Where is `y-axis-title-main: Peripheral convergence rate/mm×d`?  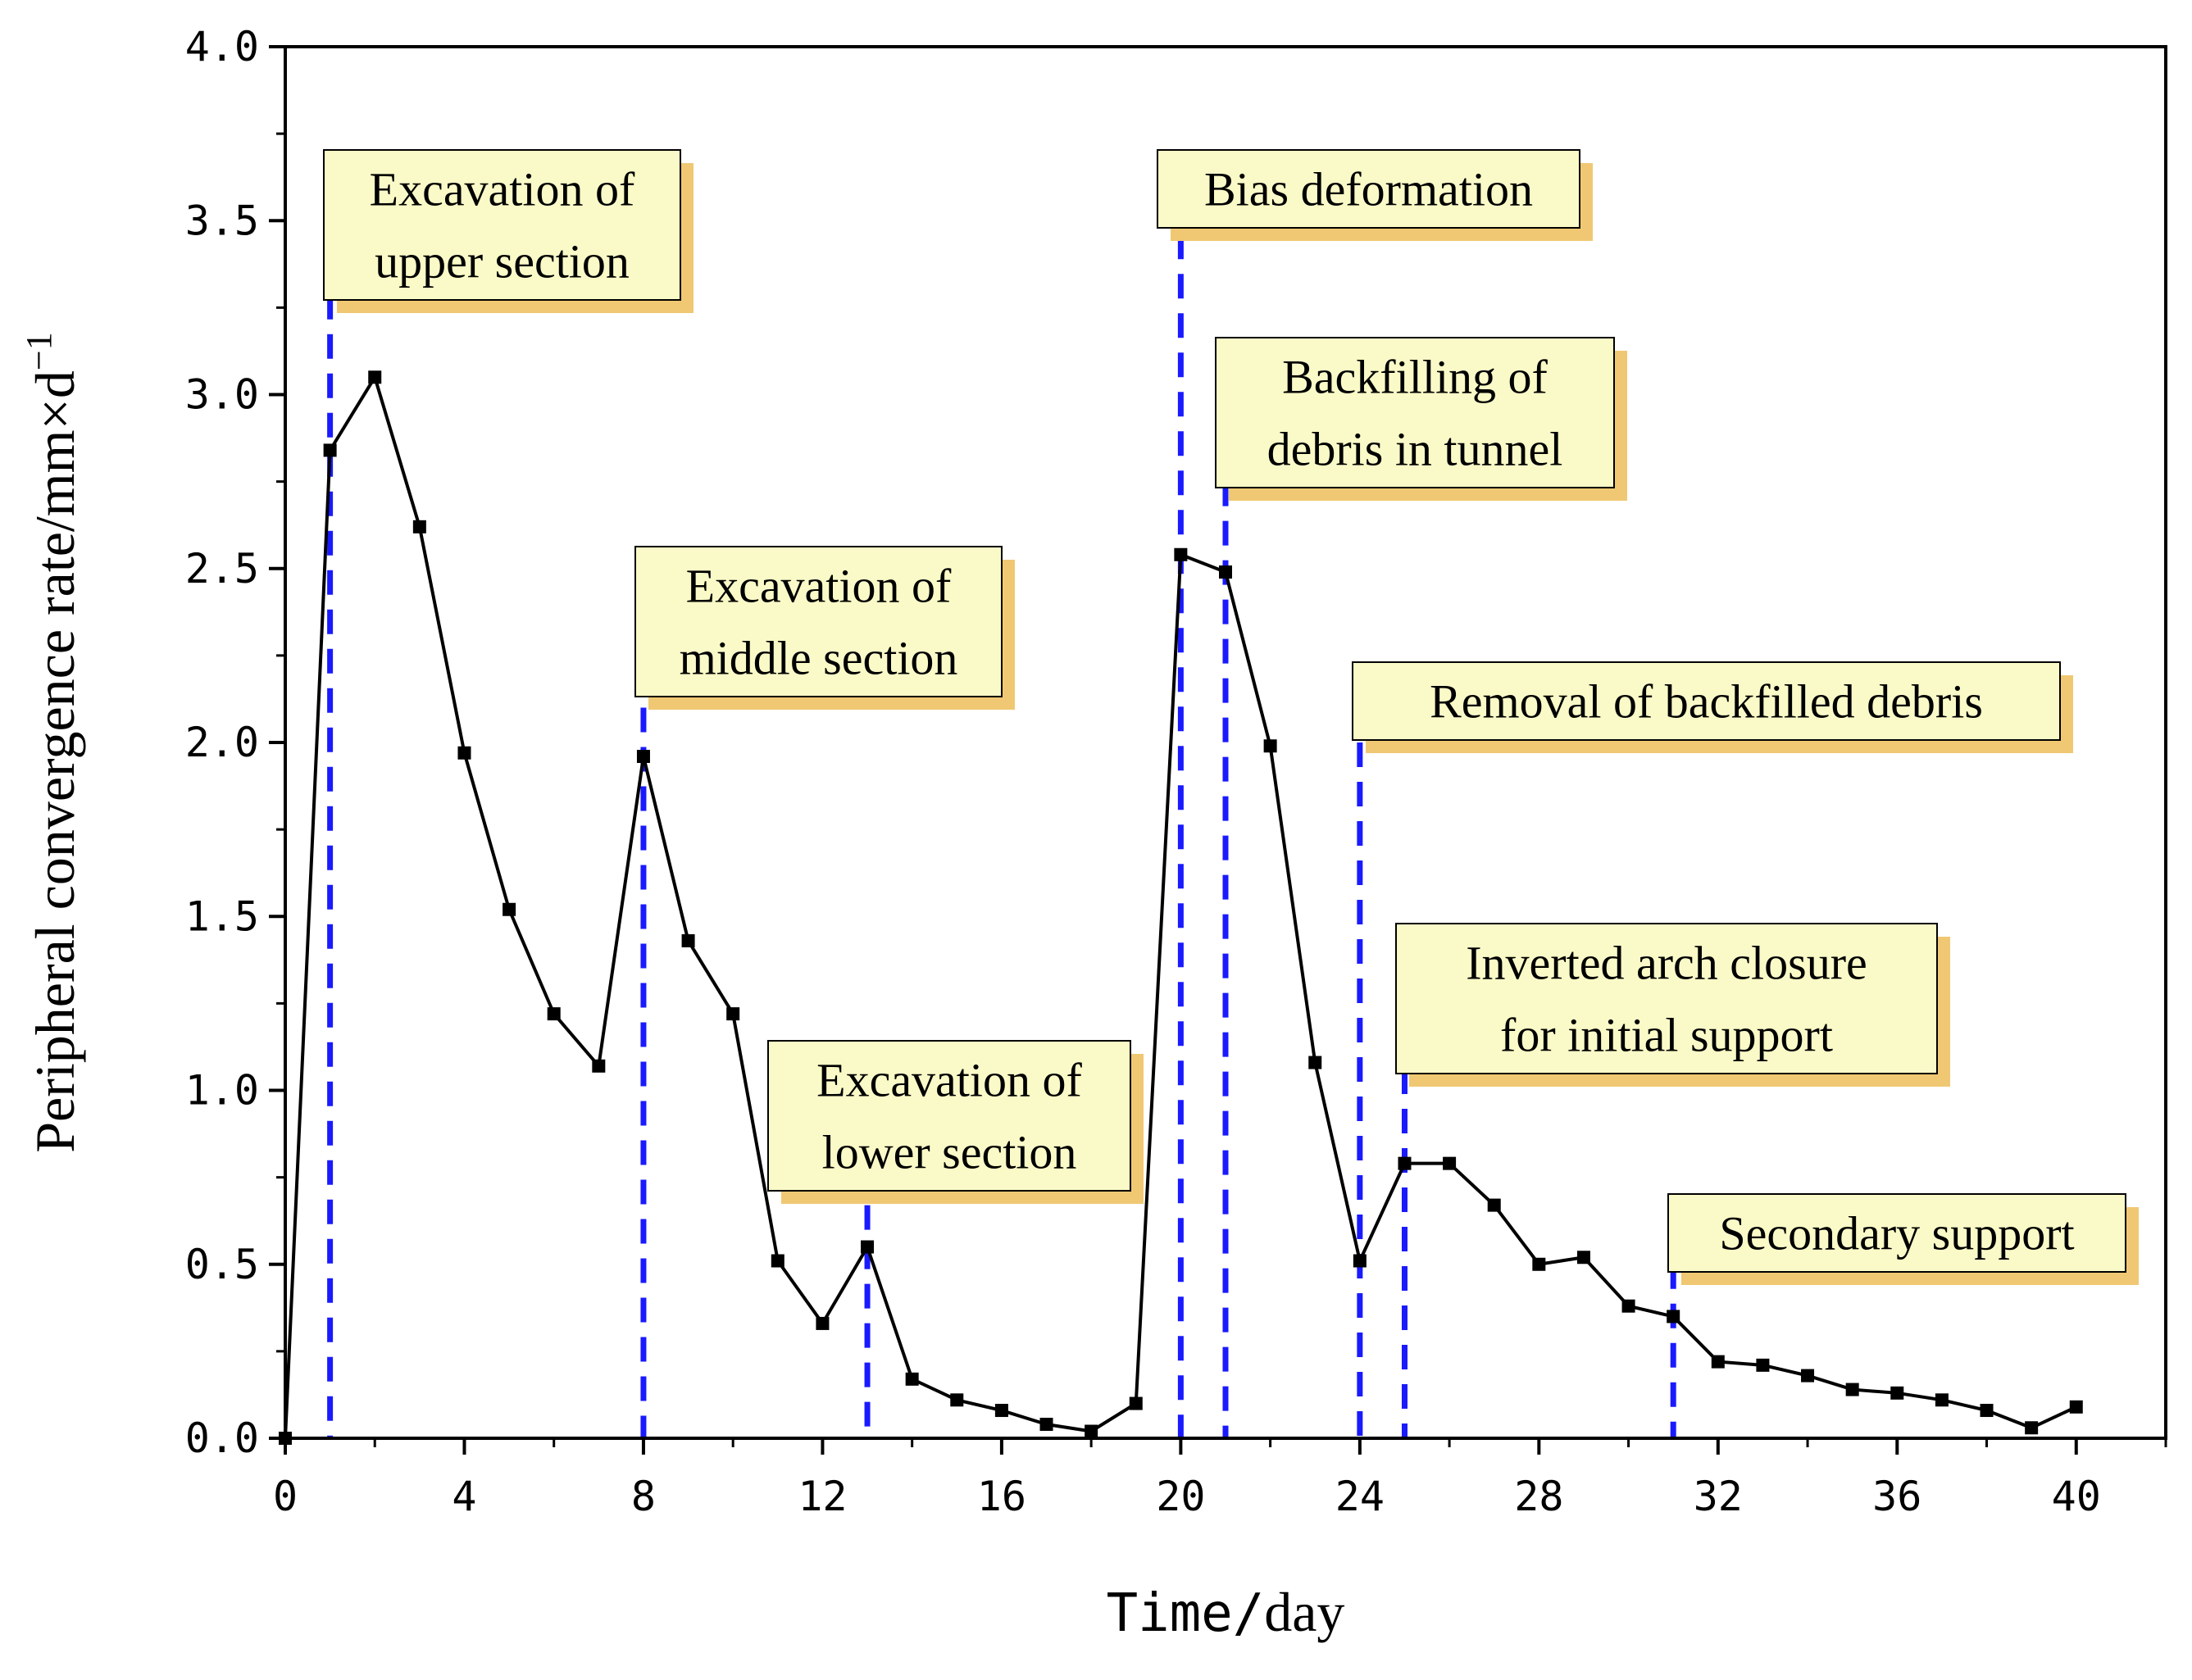
y-axis-title-main: Peripheral convergence rate/mm×d is located at coordinates (55, 761).